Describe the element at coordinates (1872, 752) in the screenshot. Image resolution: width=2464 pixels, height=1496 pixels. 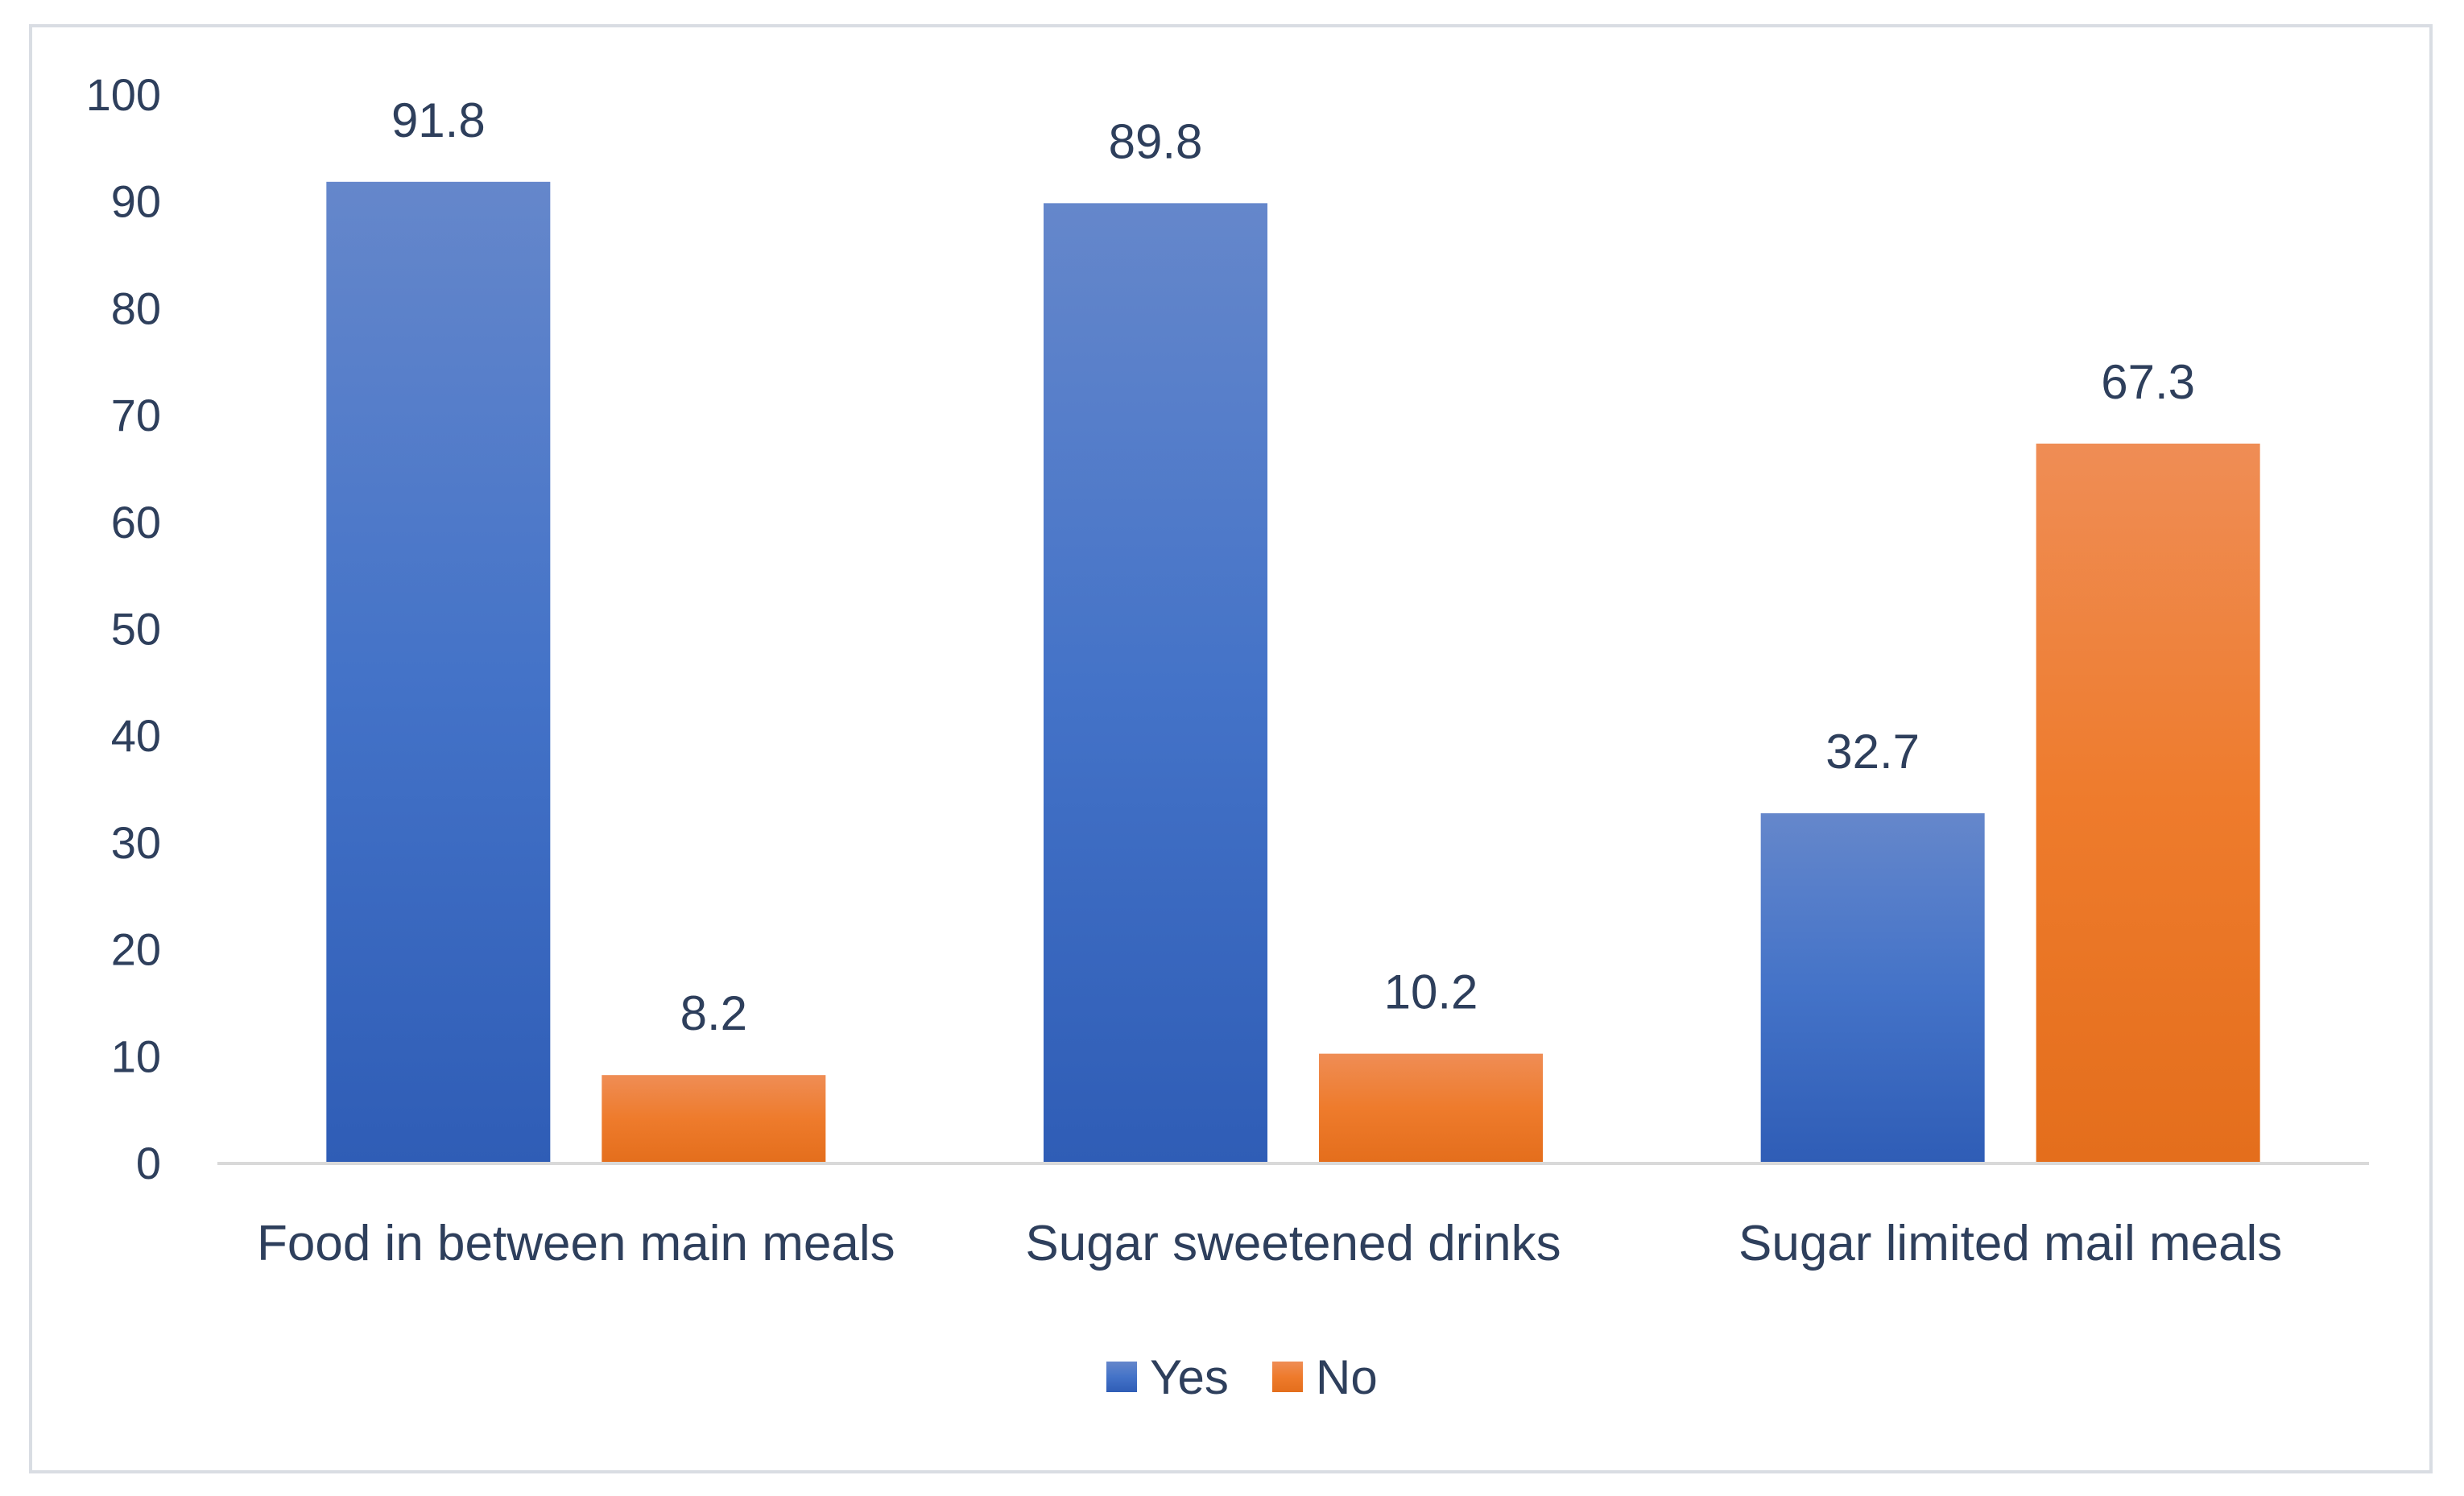
I see `data-label-yes-3: 32.7` at that location.